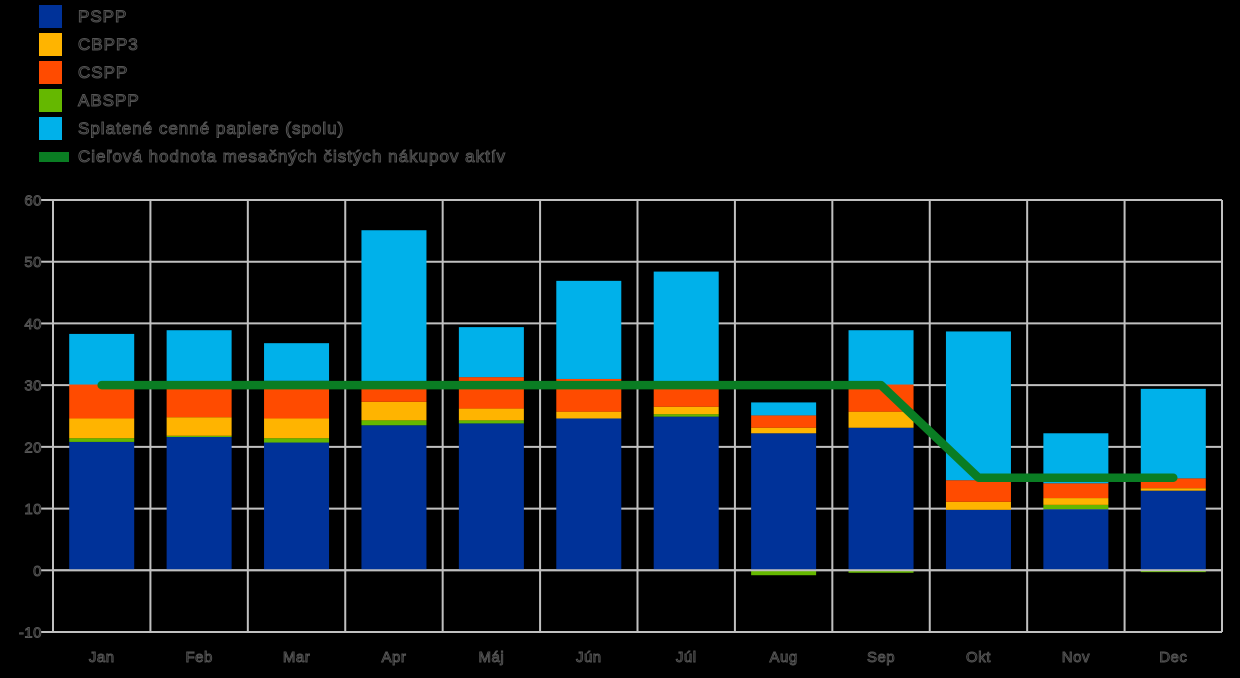 The image size is (1240, 678). I want to click on bar-segment-pspp-sep, so click(881, 499).